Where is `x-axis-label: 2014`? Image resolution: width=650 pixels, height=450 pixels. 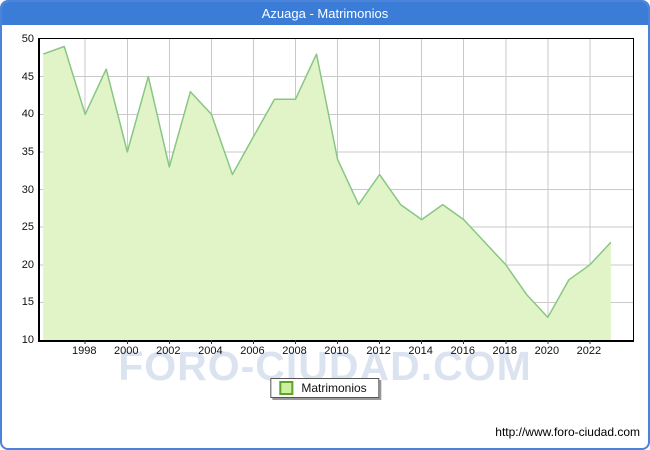 x-axis-label: 2014 is located at coordinates (420, 351).